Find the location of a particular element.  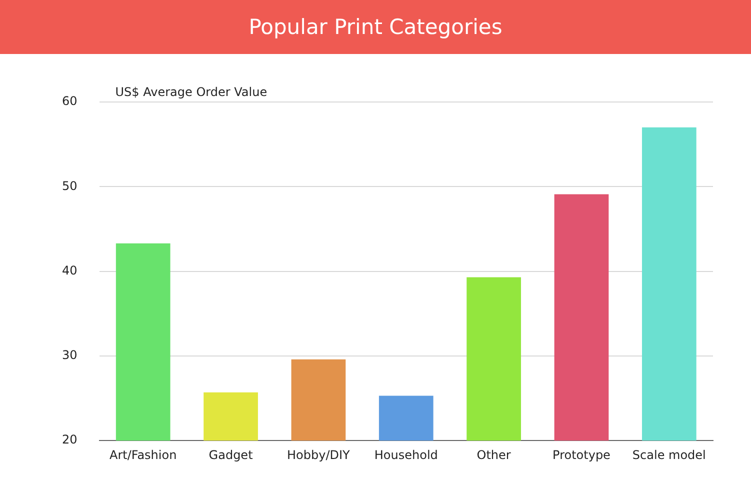

y-tick-label: 40 is located at coordinates (70, 270).